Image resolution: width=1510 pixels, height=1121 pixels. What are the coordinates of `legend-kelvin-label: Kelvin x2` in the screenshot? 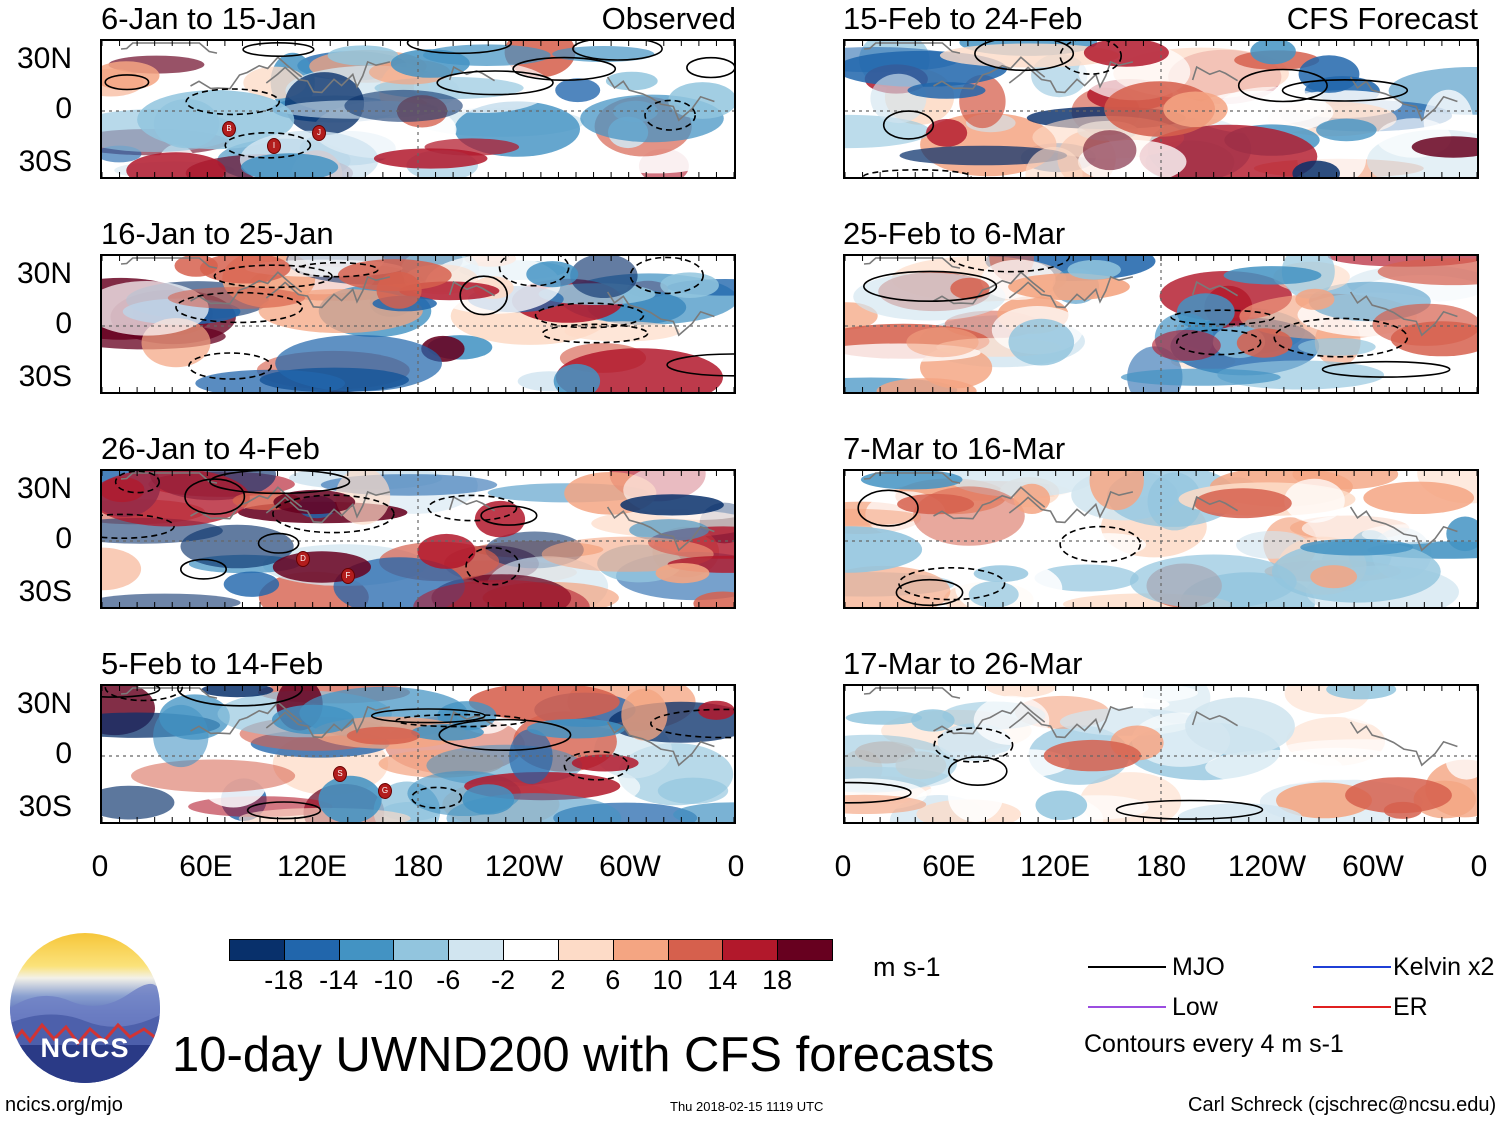 It's located at (1444, 967).